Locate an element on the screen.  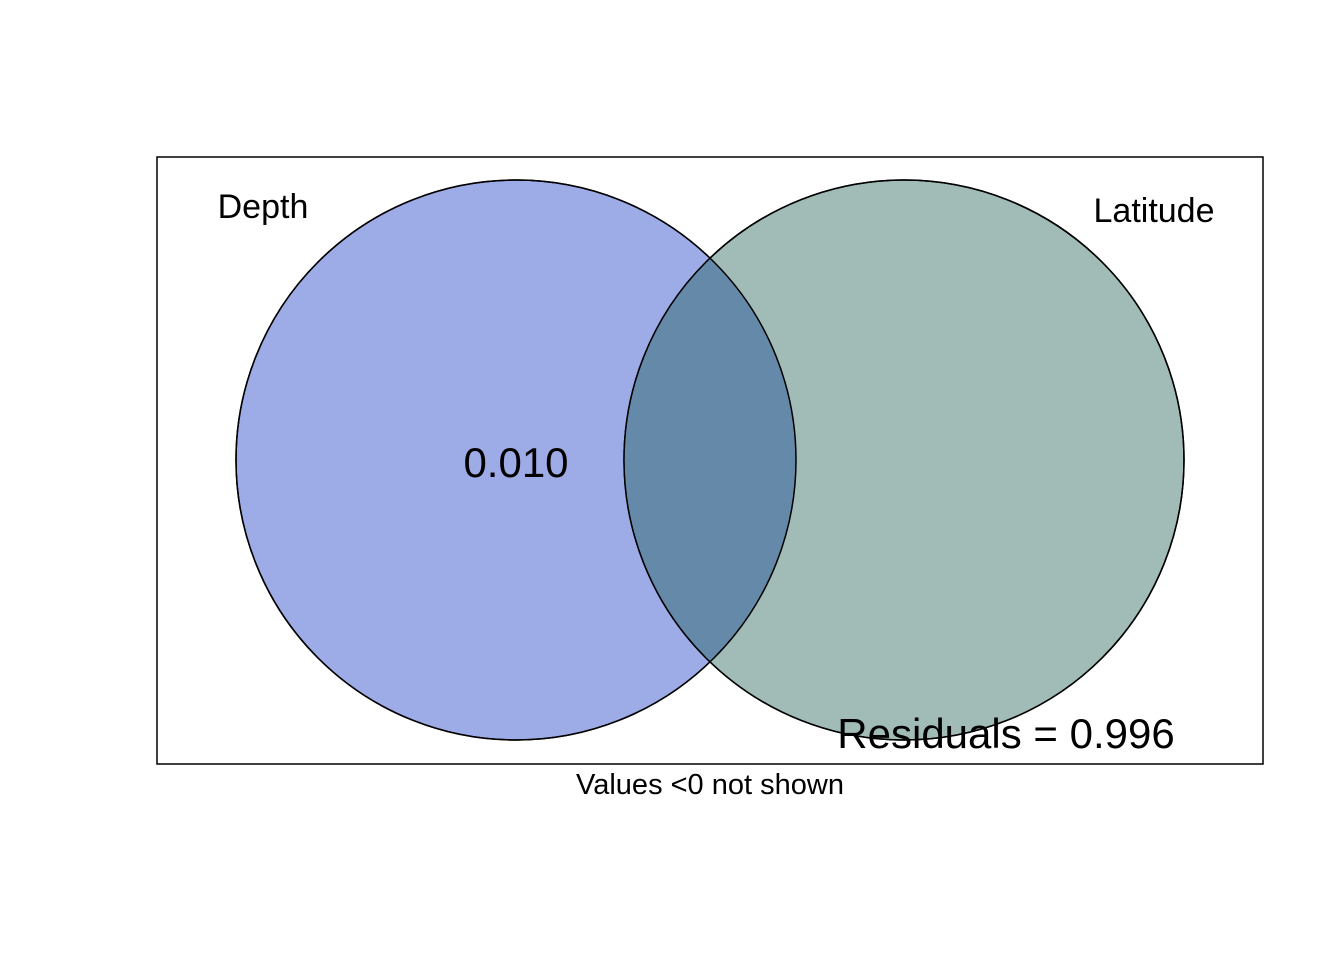
depth-only-value: 0.010 is located at coordinates (515, 462).